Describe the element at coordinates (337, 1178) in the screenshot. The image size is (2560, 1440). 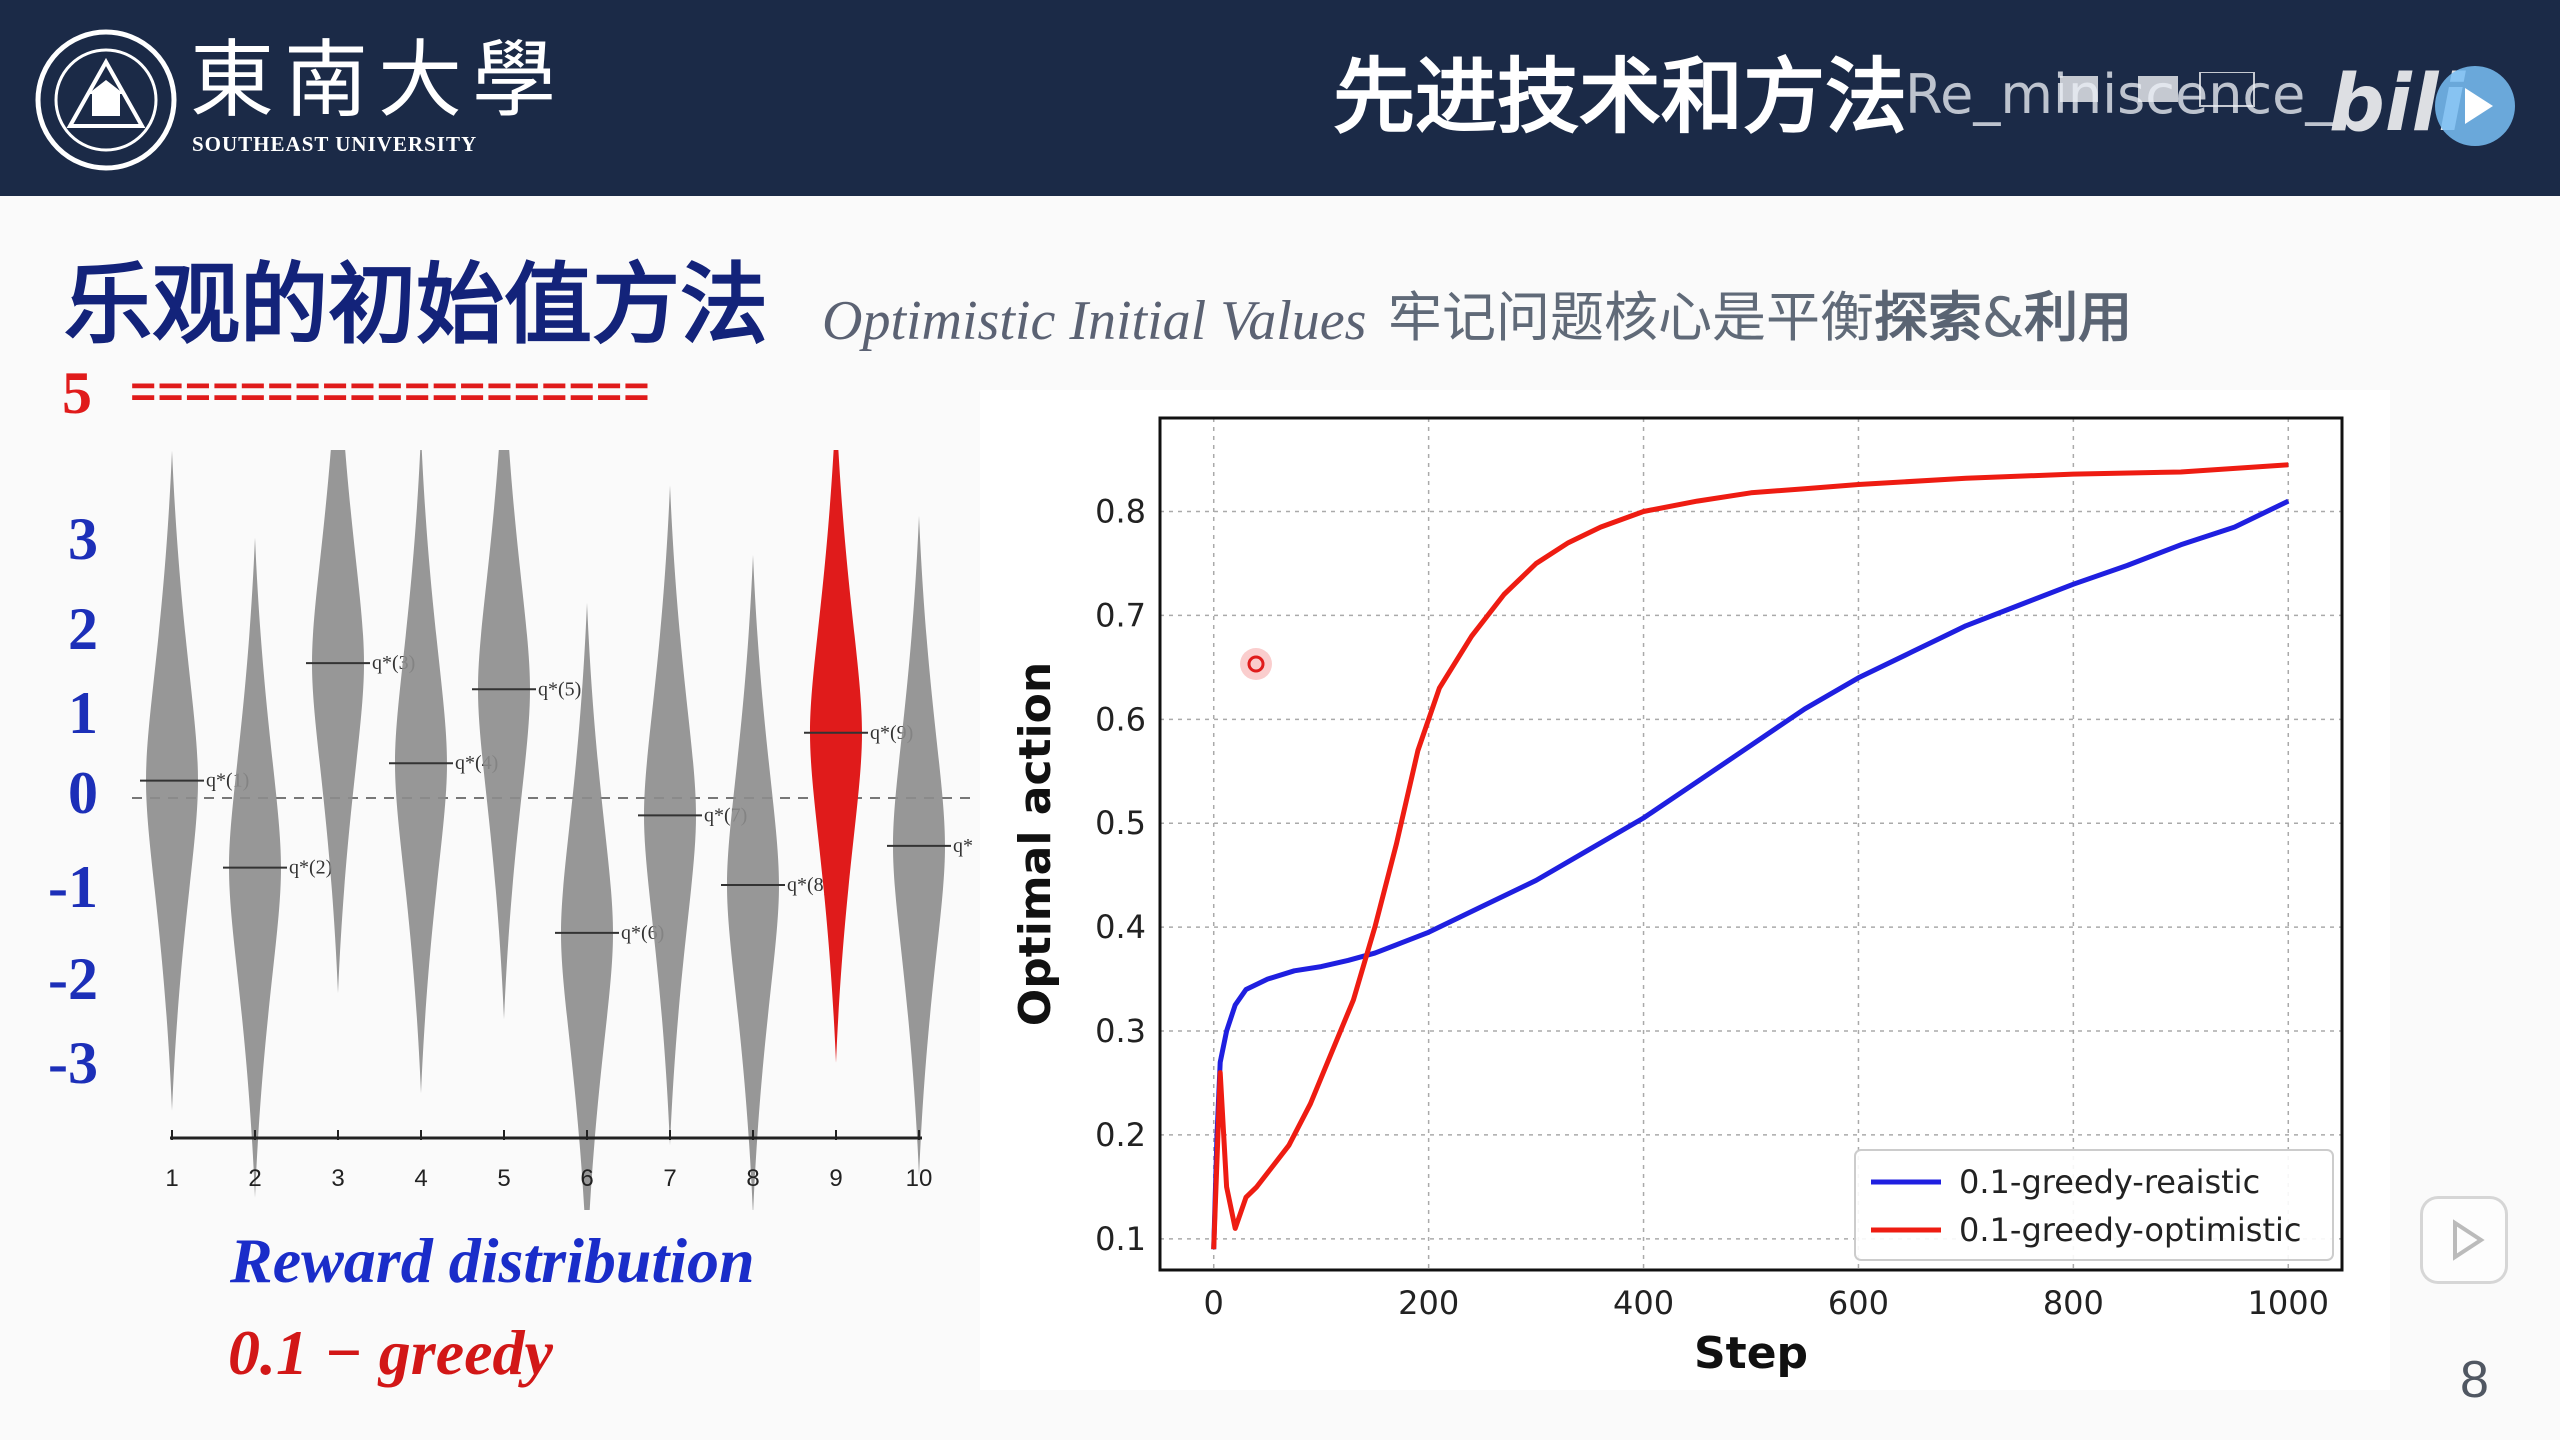
I see `x-tick-label: 3` at that location.